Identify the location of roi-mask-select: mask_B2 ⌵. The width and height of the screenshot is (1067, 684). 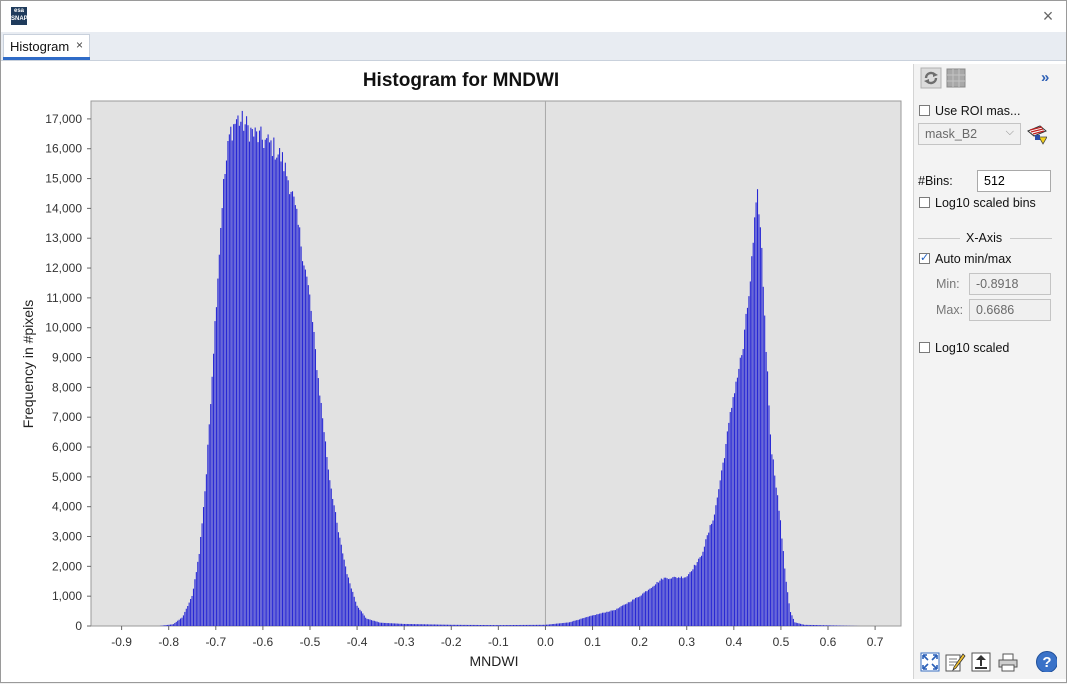
(969, 134).